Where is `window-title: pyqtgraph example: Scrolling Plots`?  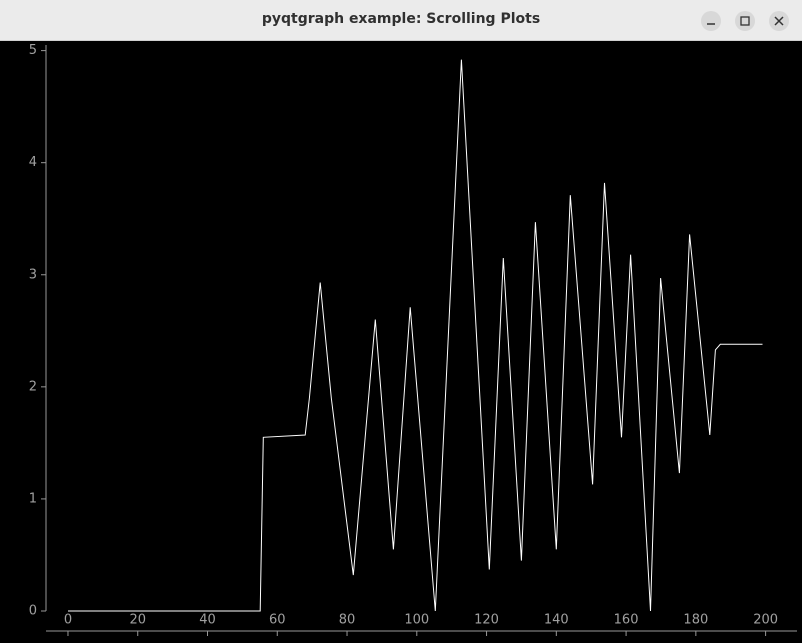 window-title: pyqtgraph example: Scrolling Plots is located at coordinates (401, 19).